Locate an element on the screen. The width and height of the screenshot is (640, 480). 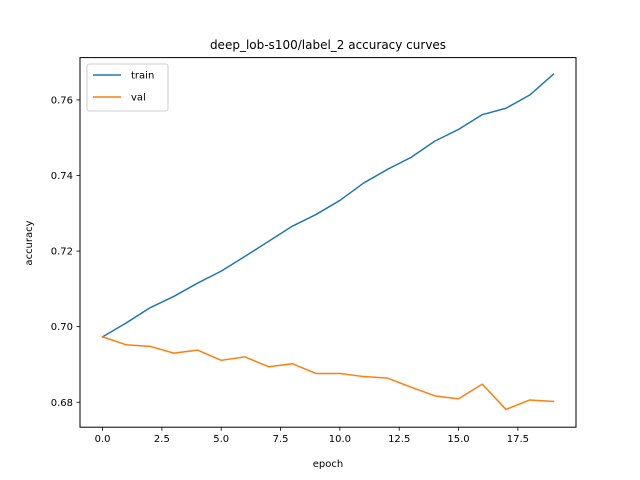
y-tick-label: 0.70 is located at coordinates (62, 327).